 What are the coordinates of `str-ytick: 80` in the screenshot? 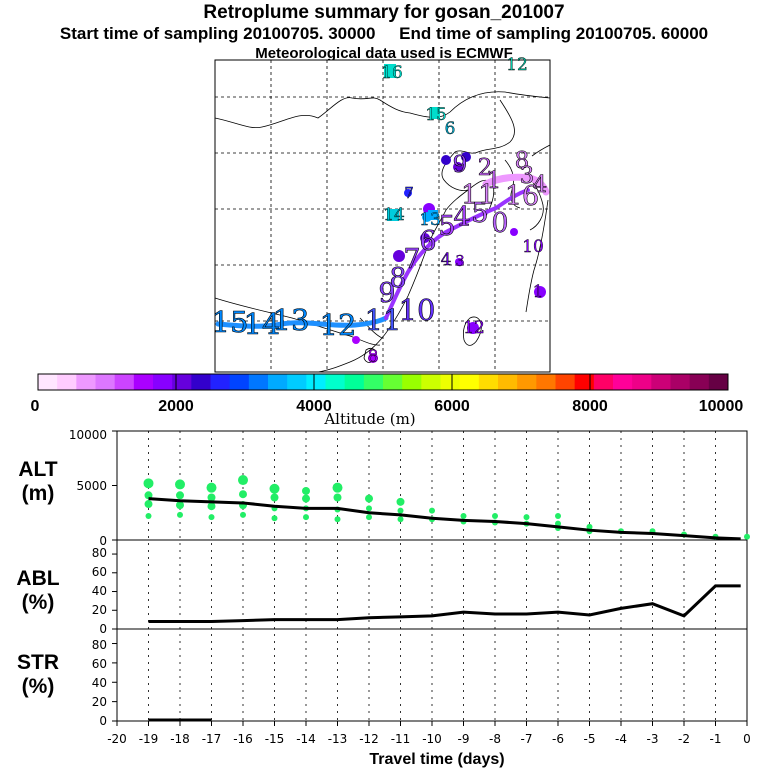 It's located at (99, 645).